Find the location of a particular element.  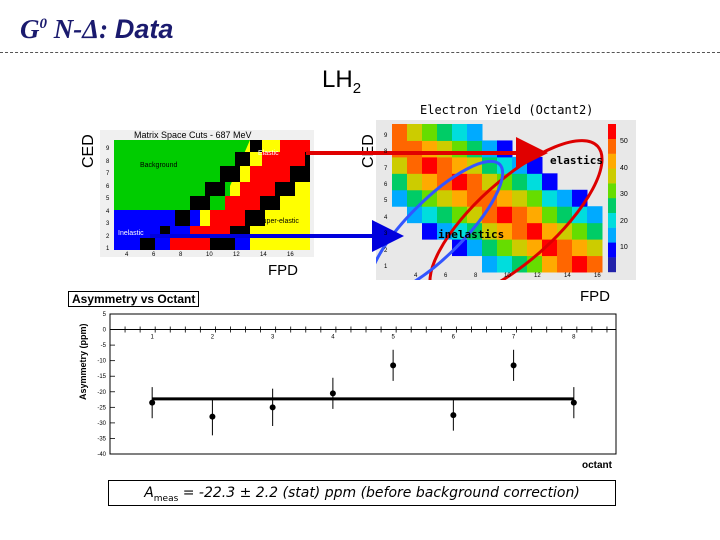

y-tick-label: -30 is located at coordinates (101, 424).